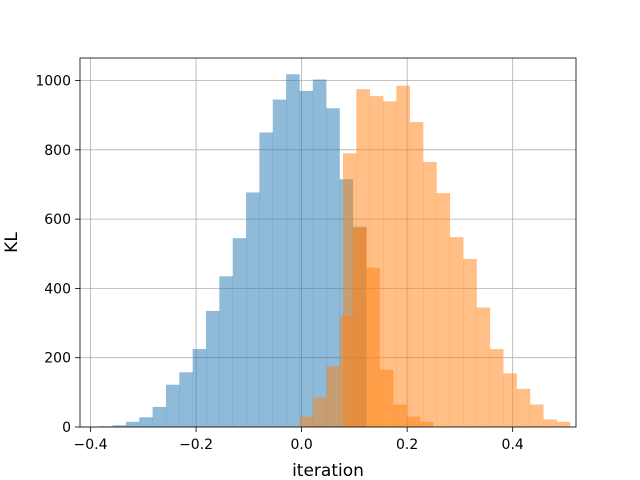 The height and width of the screenshot is (480, 640). I want to click on bar-series0-bin13, so click(279, 263).